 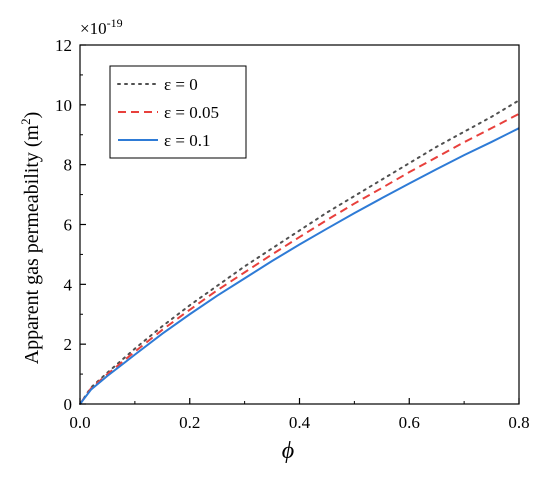 I want to click on x-tick-label: 0.6, so click(x=409, y=422).